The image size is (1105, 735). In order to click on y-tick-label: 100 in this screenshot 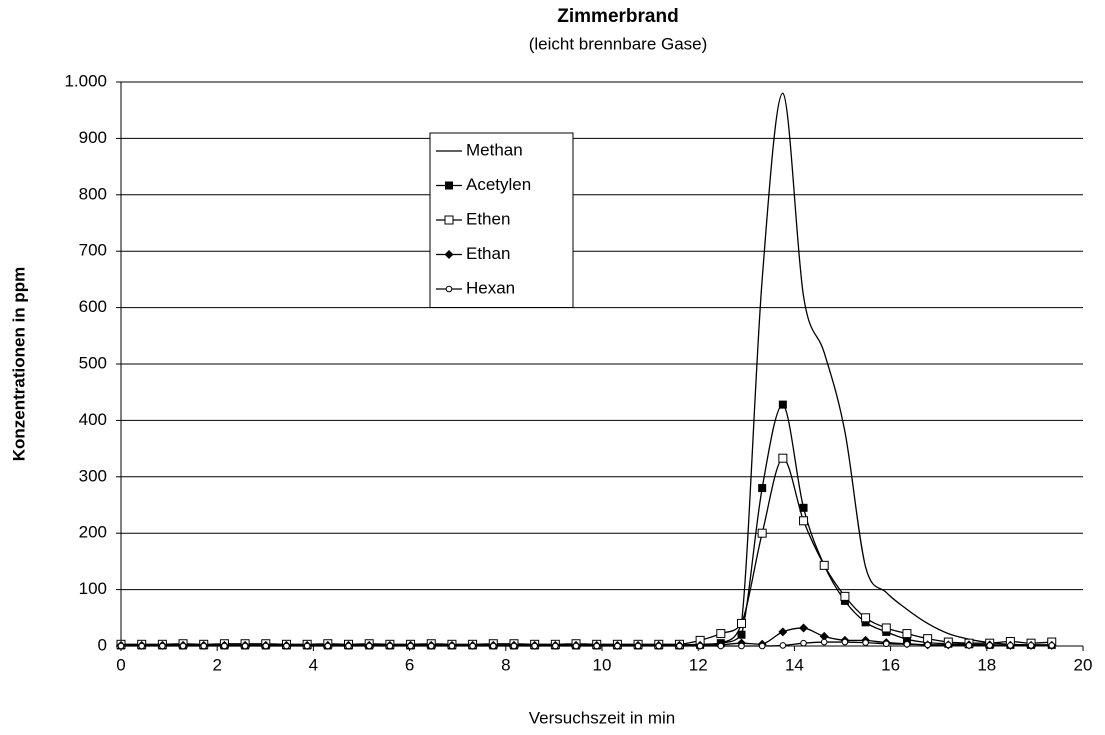, I will do `click(93, 588)`.